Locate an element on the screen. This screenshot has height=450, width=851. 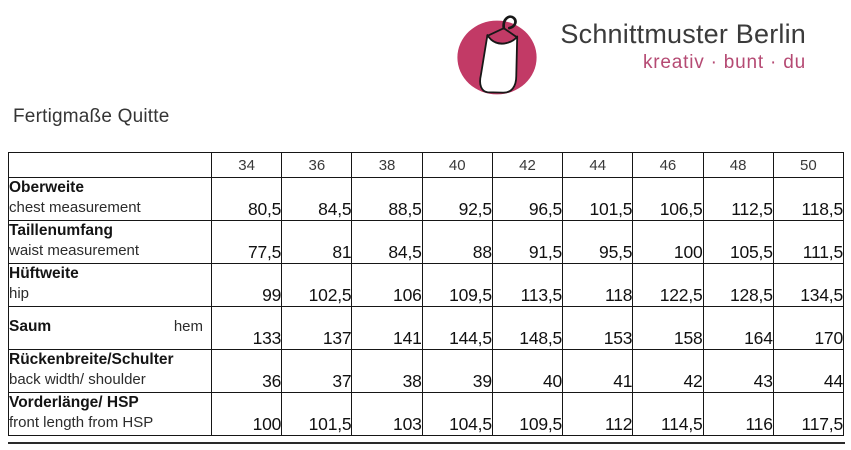
value-cell-size-34: 99 is located at coordinates (246, 285).